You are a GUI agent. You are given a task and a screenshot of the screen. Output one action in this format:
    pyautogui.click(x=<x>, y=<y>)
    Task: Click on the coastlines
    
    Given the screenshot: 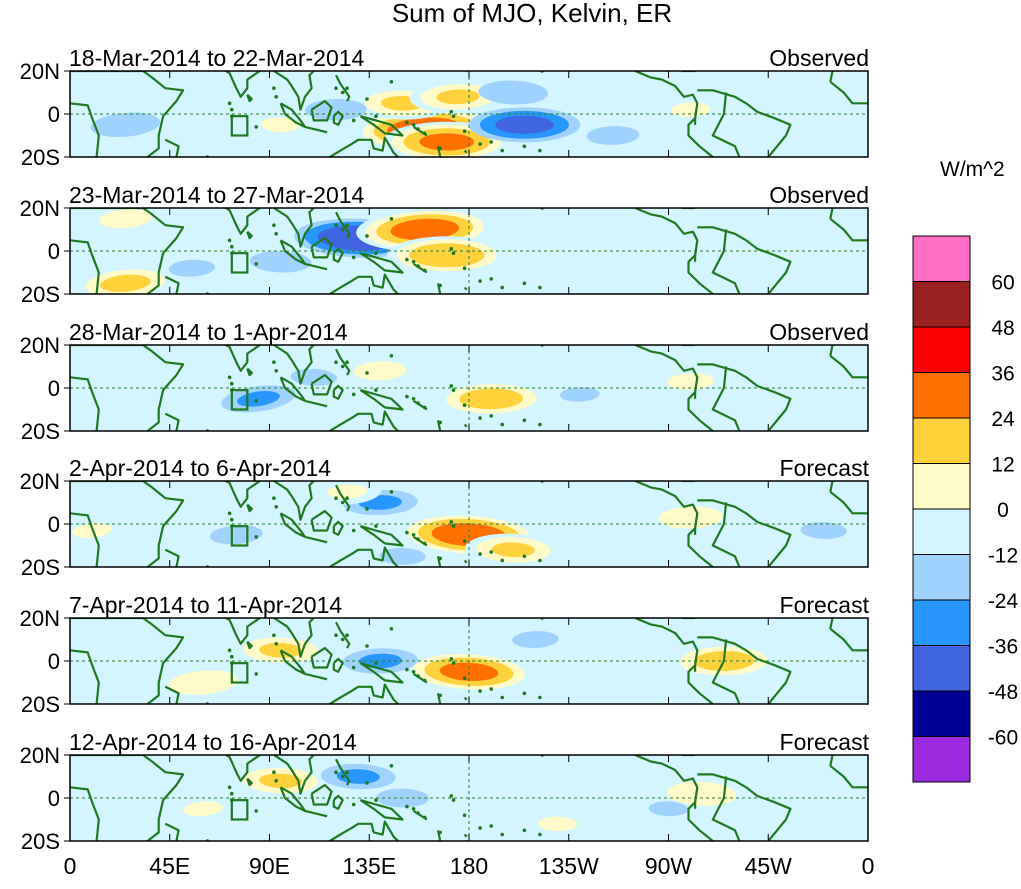 What is the action you would take?
    pyautogui.click(x=469, y=661)
    